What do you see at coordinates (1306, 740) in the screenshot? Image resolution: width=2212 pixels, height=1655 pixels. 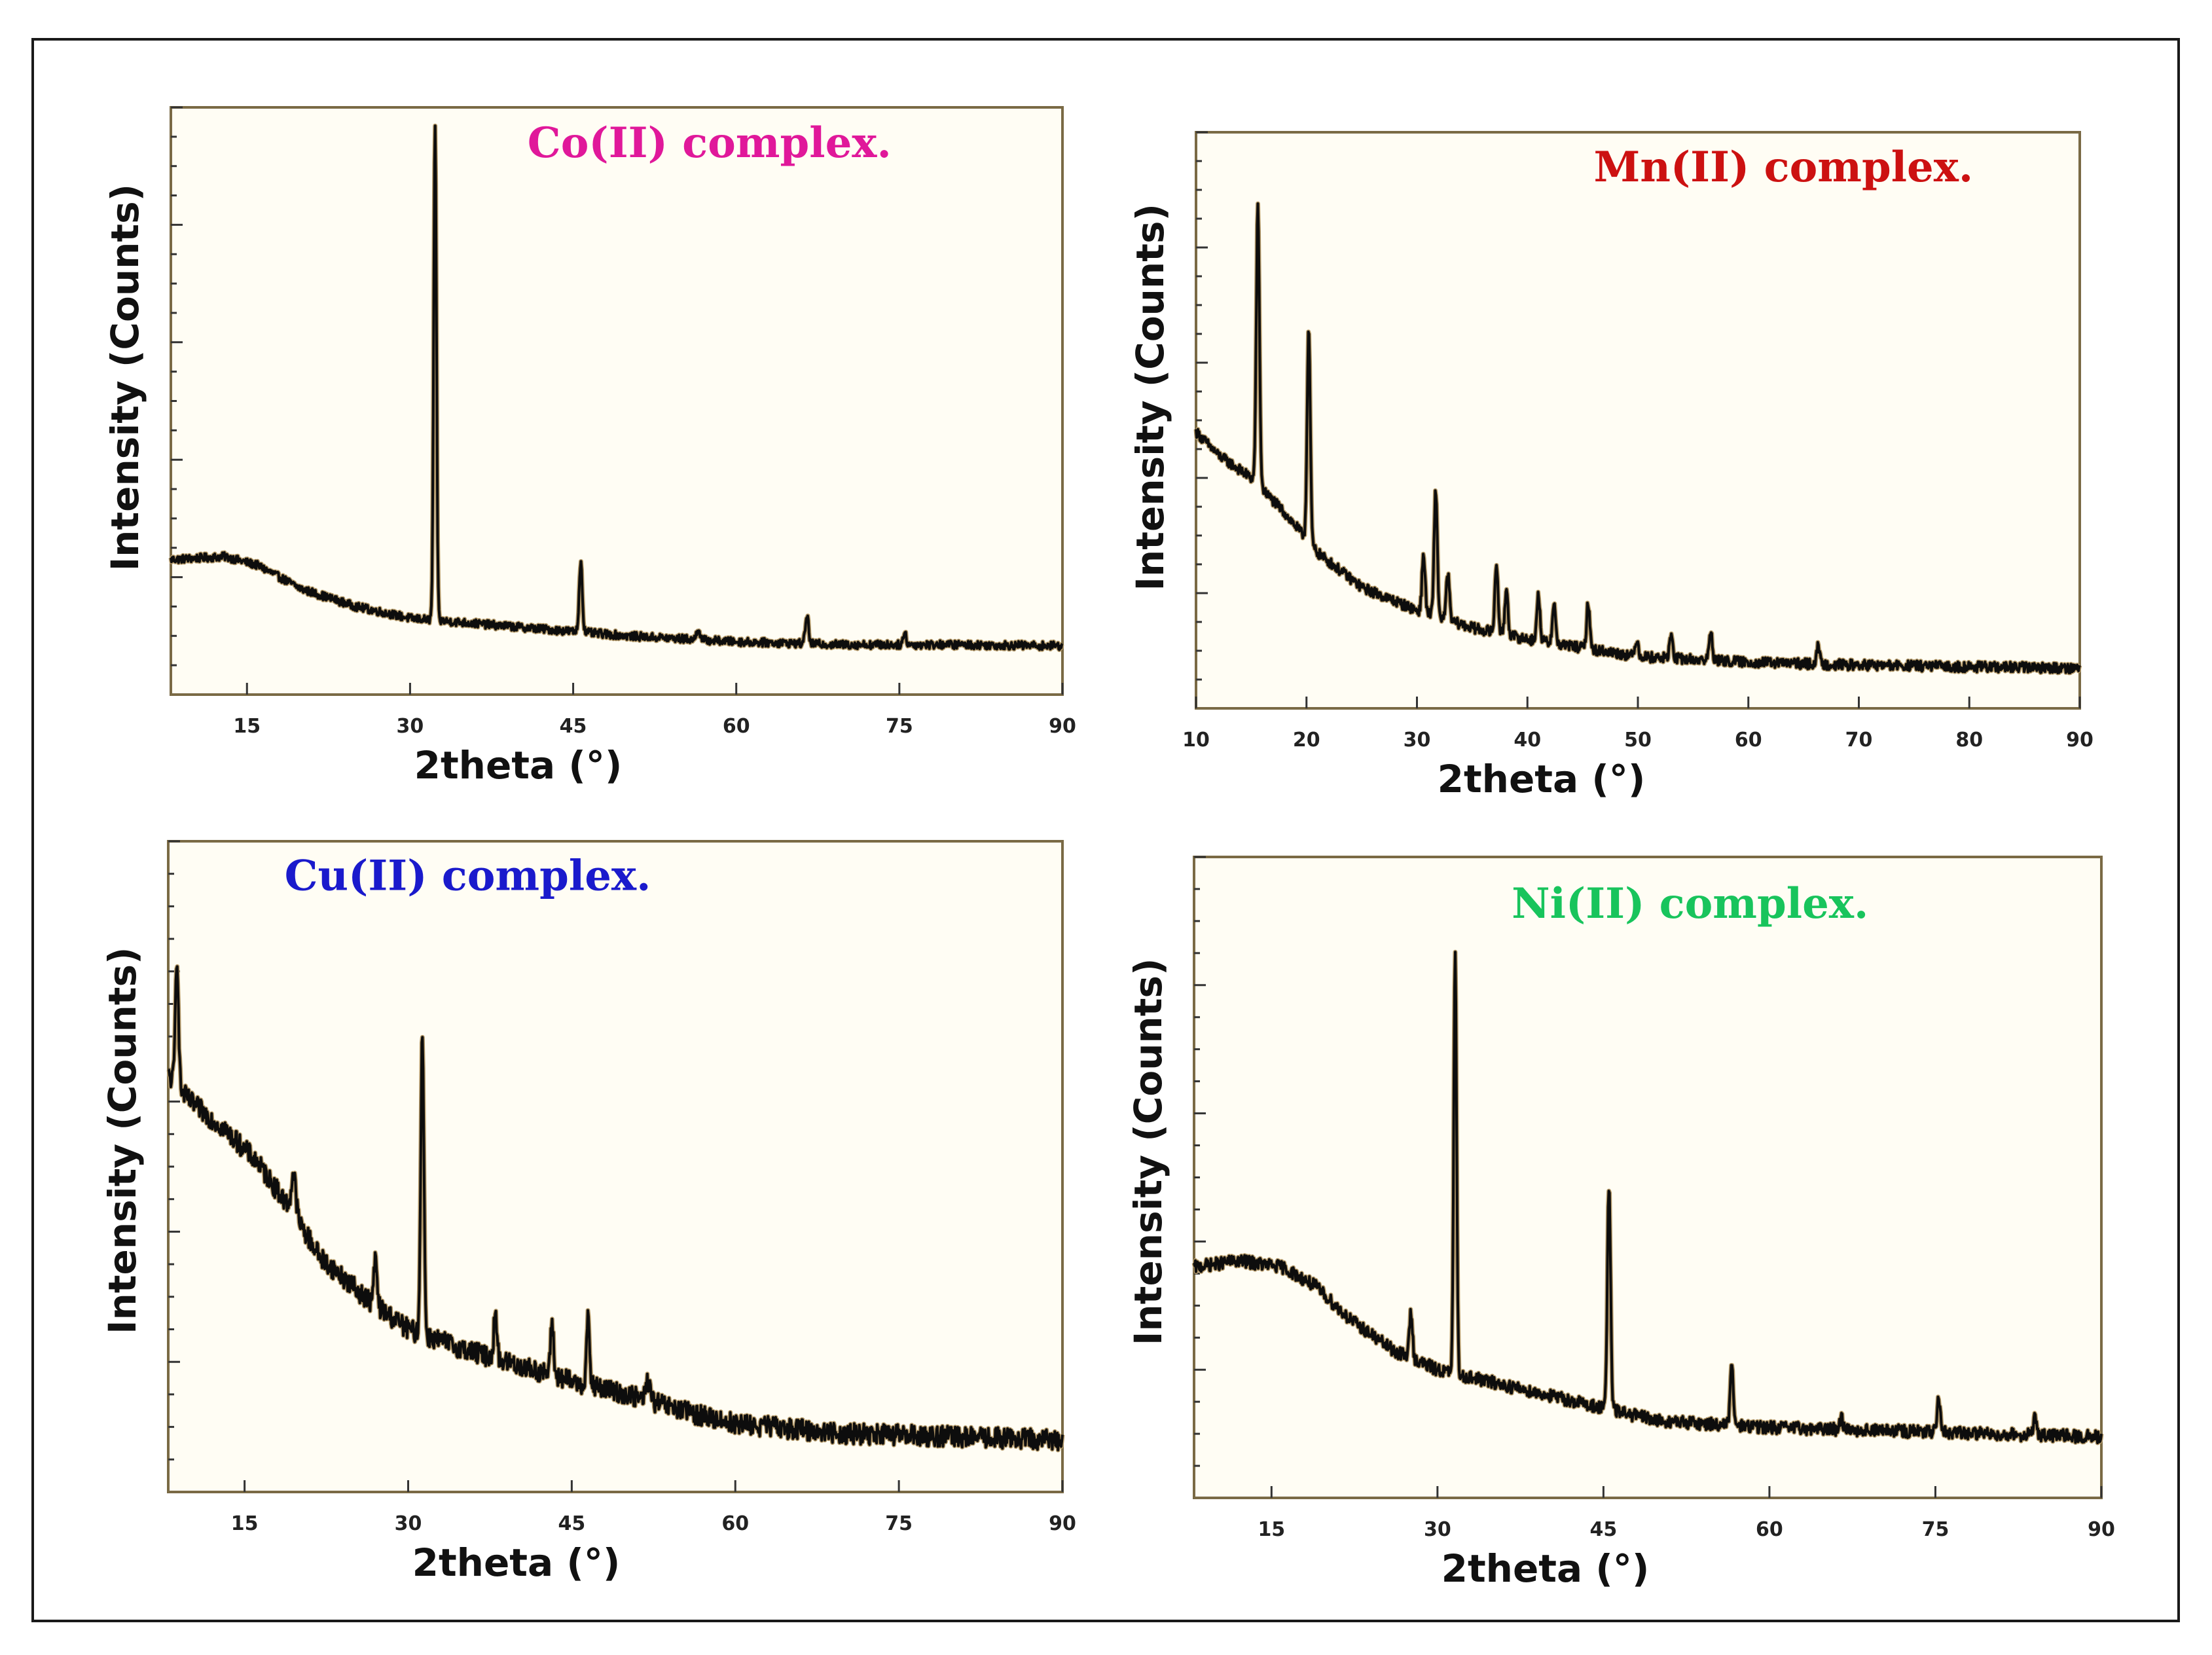 I see `x-tick-label: 20` at bounding box center [1306, 740].